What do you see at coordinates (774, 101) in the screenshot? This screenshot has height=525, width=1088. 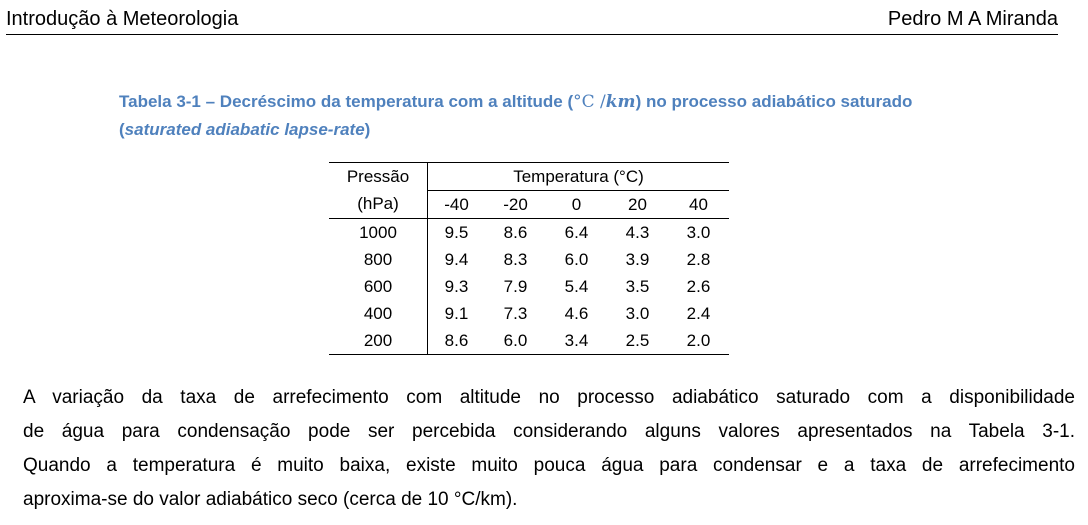 I see `caption-suffix: ) no processo adiabático saturado` at bounding box center [774, 101].